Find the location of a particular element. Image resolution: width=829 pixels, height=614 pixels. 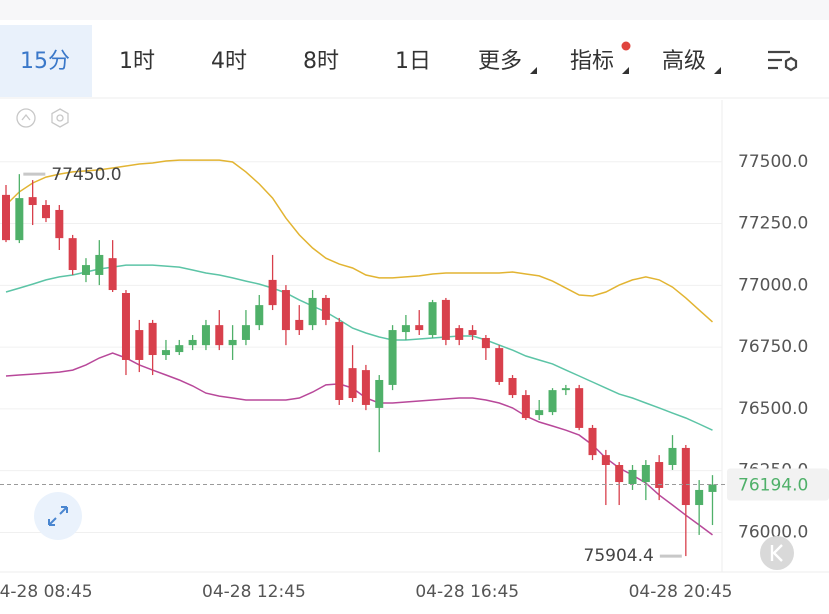

settings-icon is located at coordinates (783, 61).